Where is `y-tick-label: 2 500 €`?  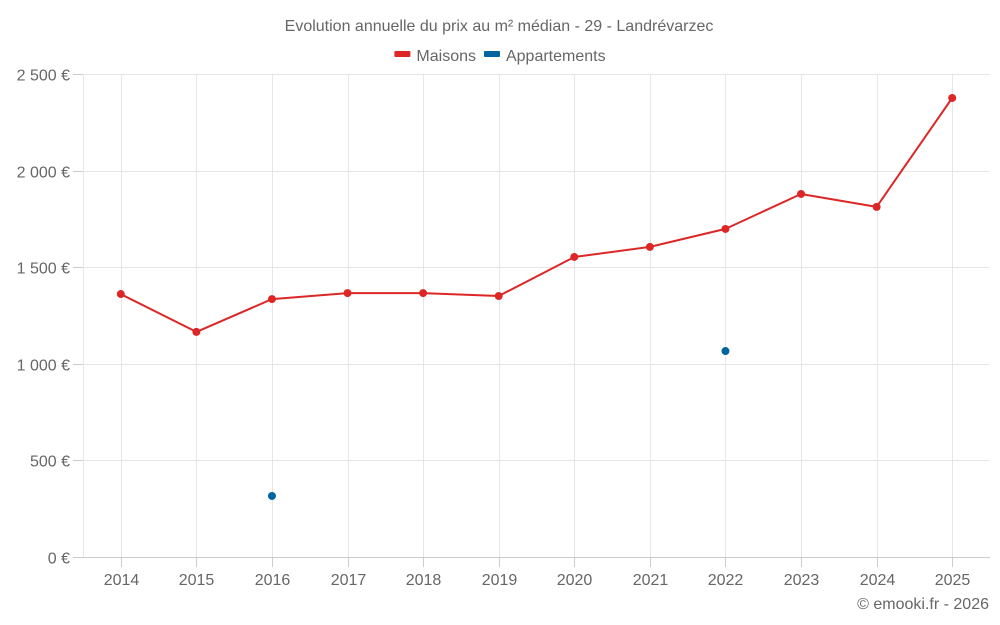 y-tick-label: 2 500 € is located at coordinates (43, 76).